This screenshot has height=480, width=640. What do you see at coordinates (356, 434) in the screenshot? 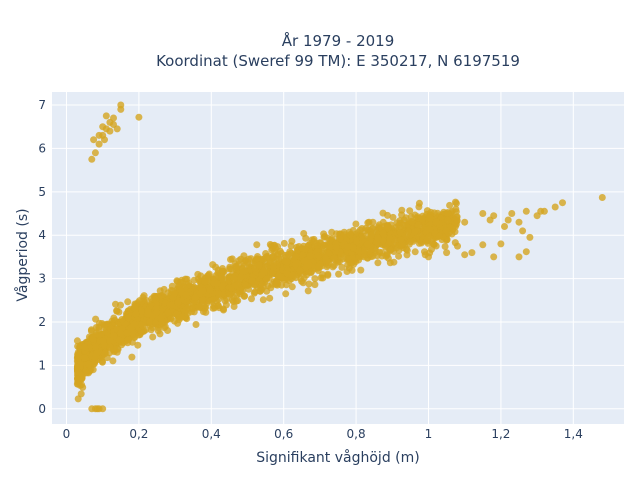
I see `x-tick-label: 0,8` at bounding box center [356, 434].